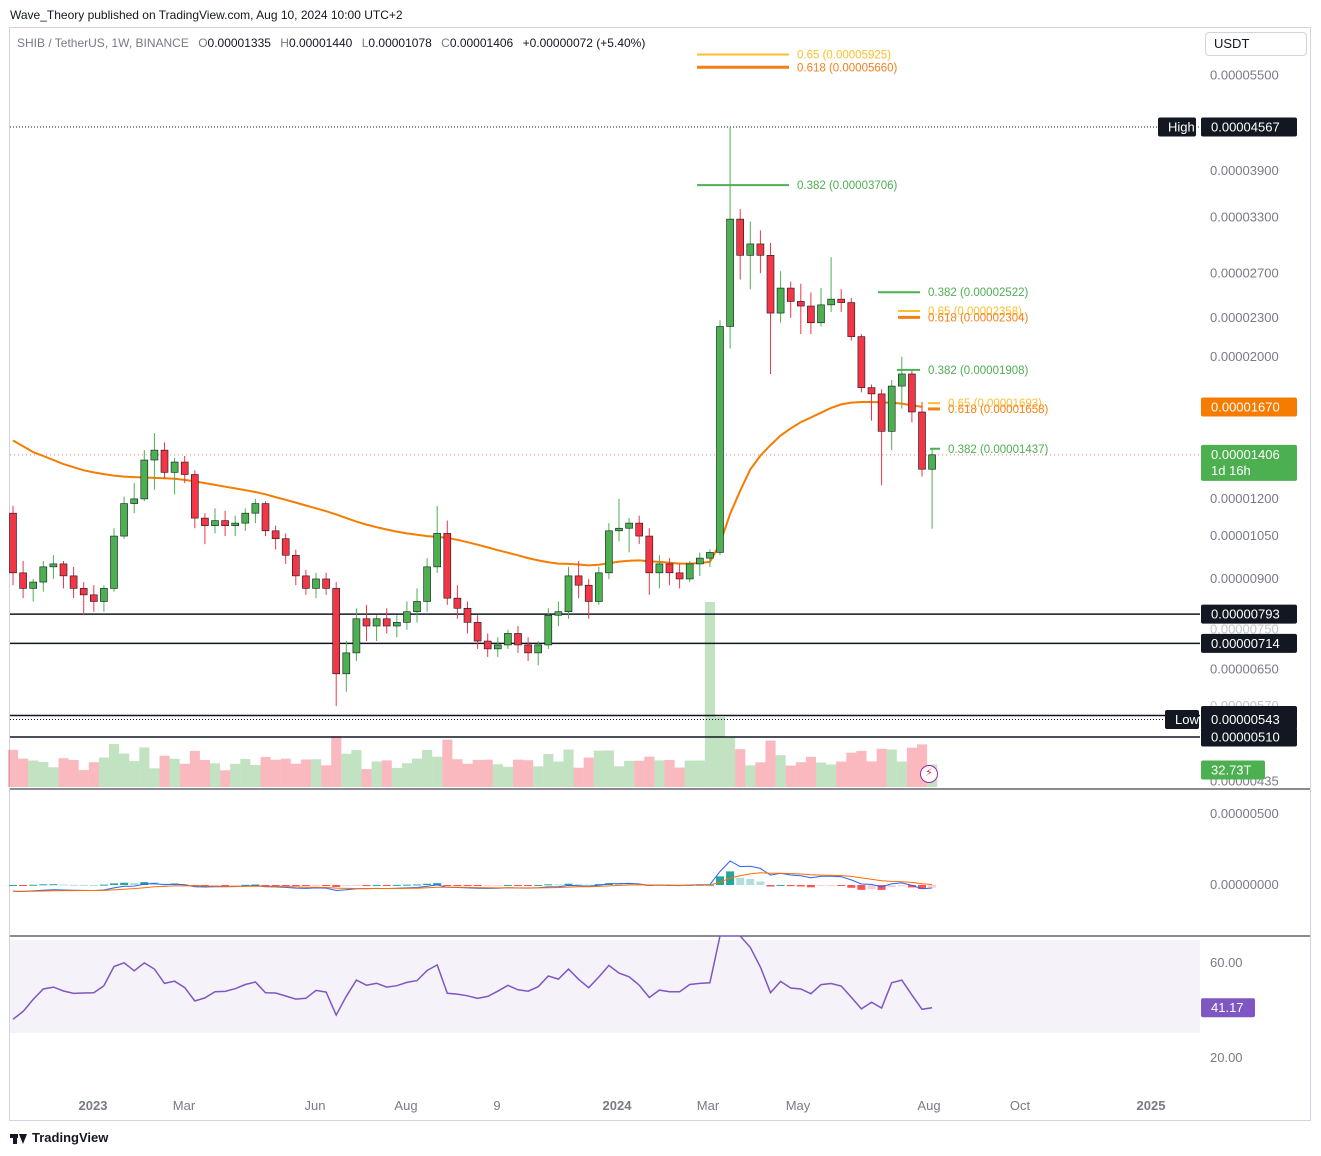 This screenshot has width=1321, height=1156. Describe the element at coordinates (1226, 1057) in the screenshot. I see `rsi-axis-label: 20.00` at that location.